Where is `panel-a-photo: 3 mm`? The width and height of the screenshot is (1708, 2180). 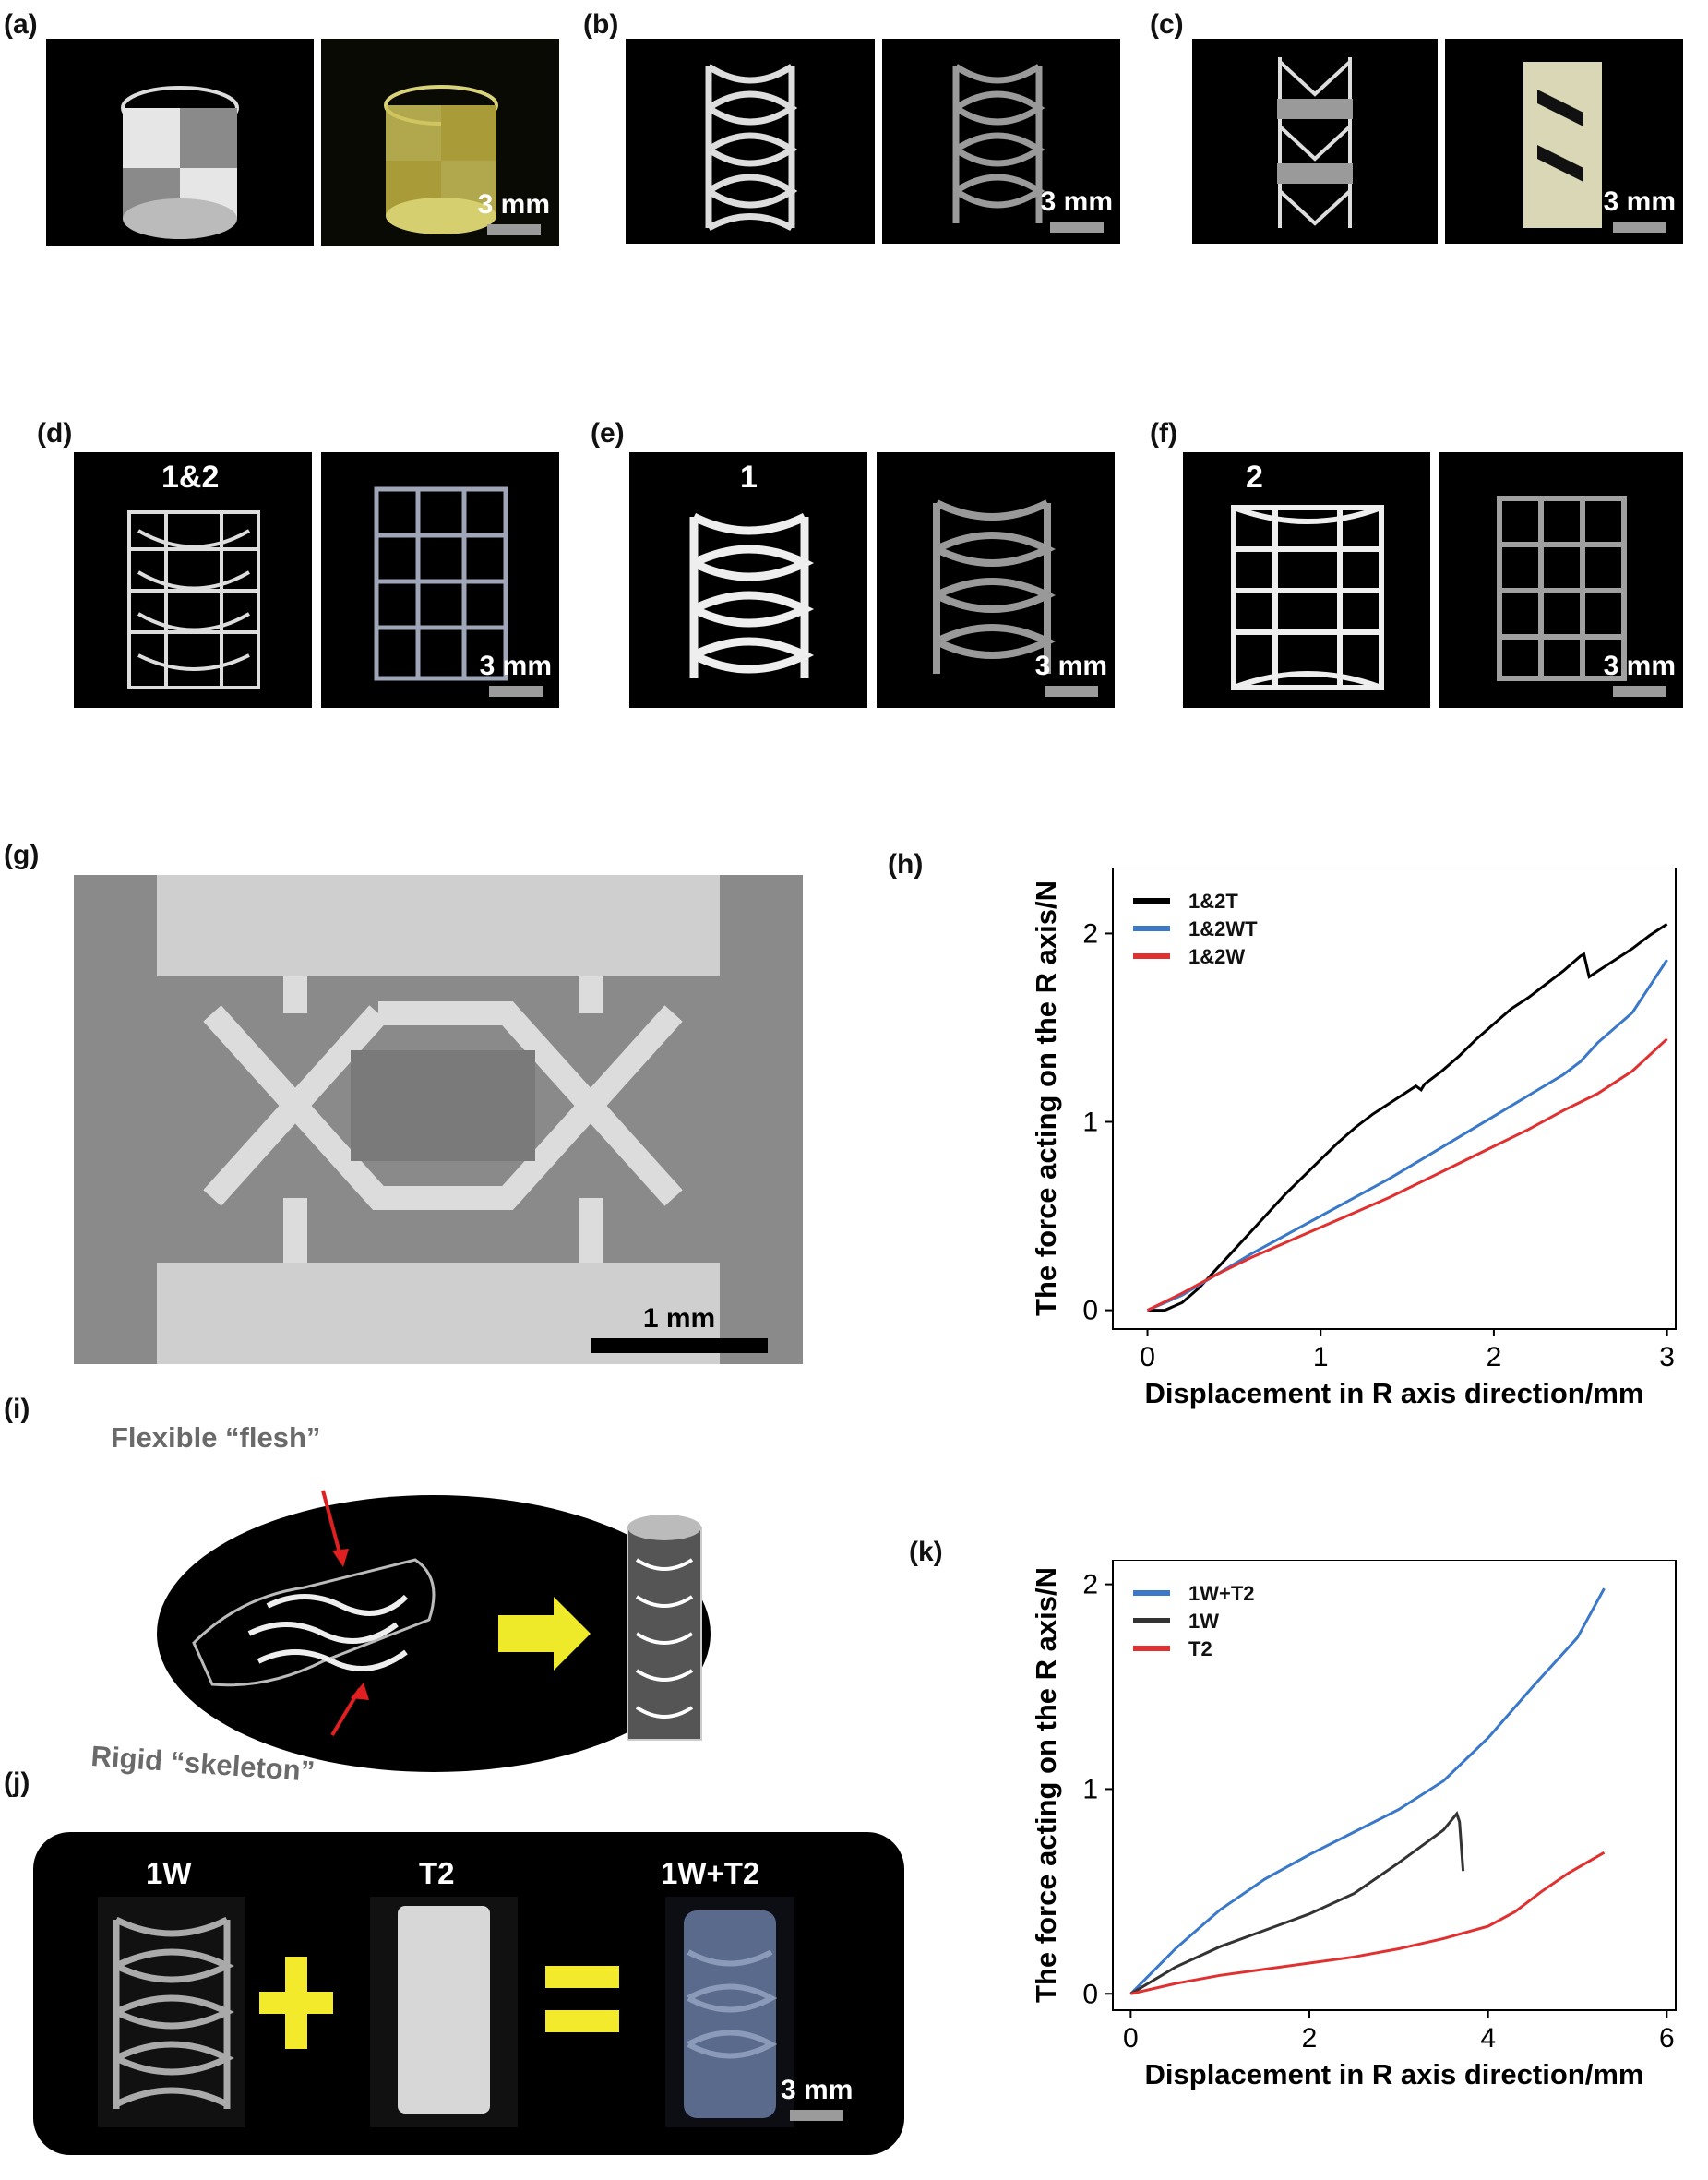 panel-a-photo: 3 mm is located at coordinates (440, 142).